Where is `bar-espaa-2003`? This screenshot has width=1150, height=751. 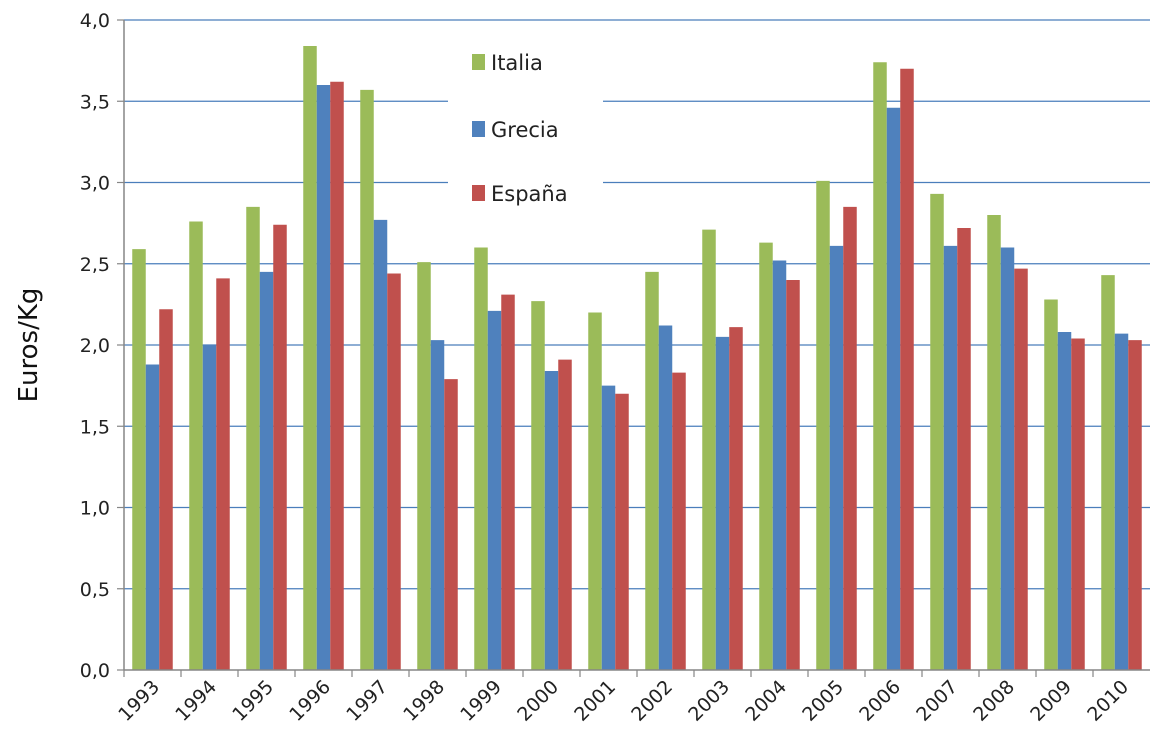 bar-espaa-2003 is located at coordinates (736, 498).